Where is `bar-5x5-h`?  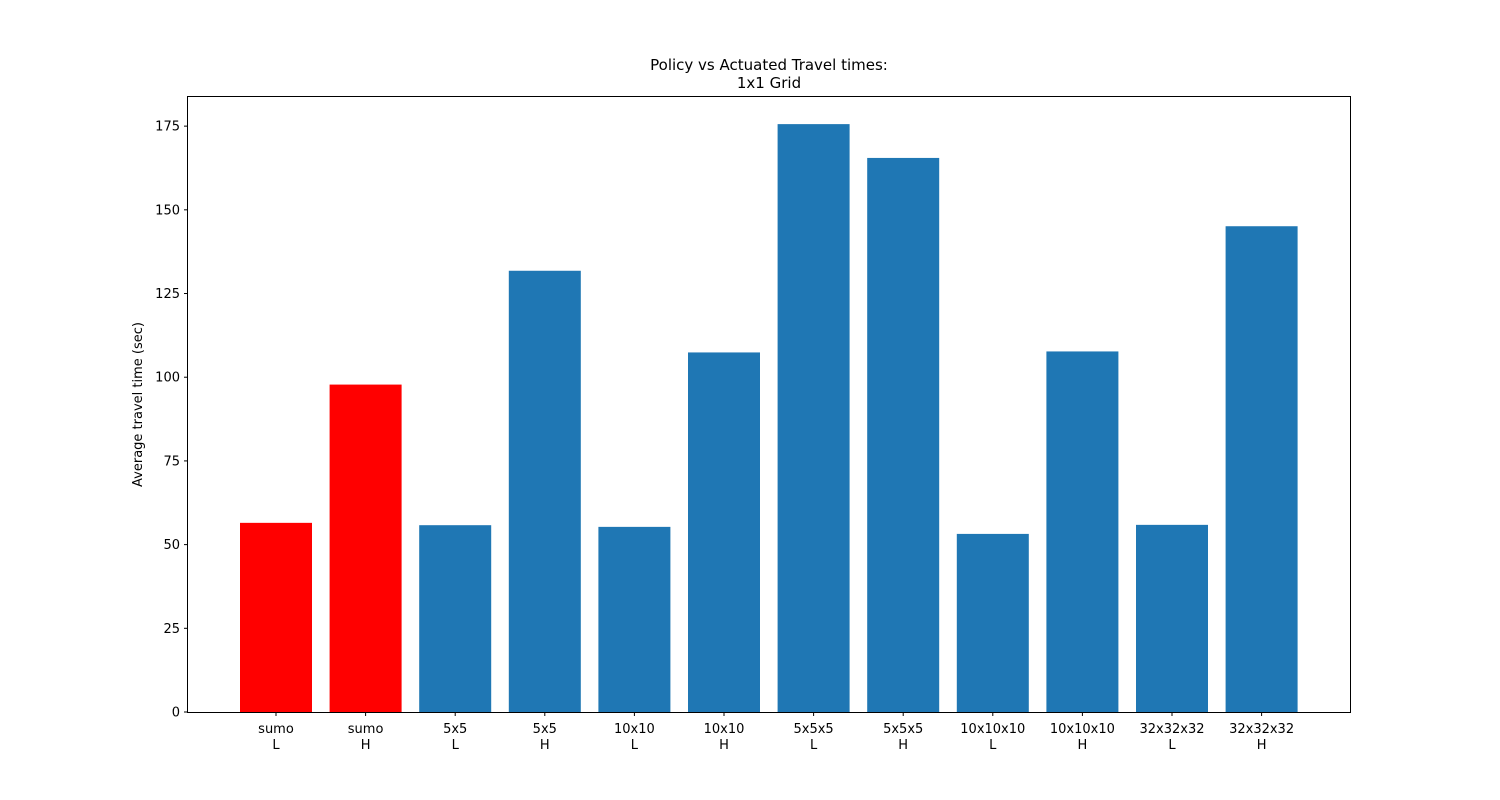
bar-5x5-h is located at coordinates (544, 491).